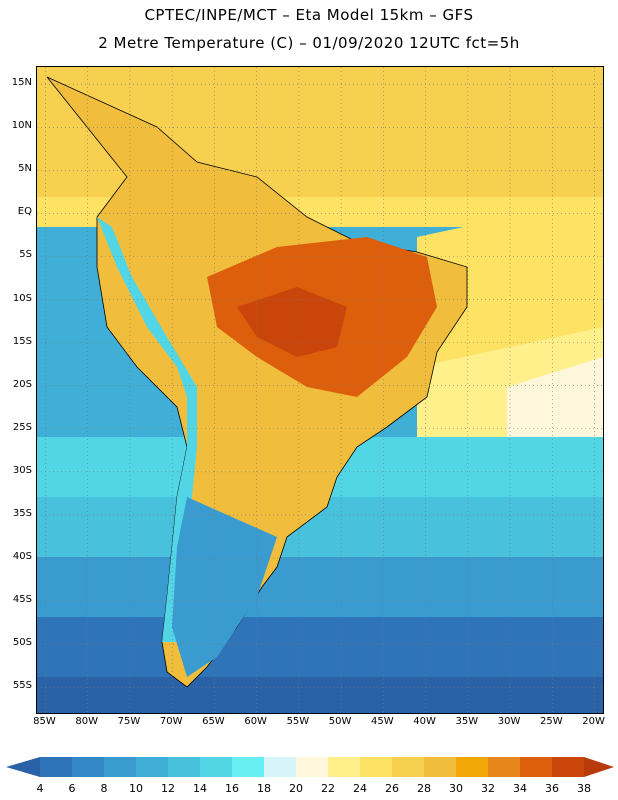 The width and height of the screenshot is (618, 800). I want to click on colorbar-tick-label: 6, so click(72, 788).